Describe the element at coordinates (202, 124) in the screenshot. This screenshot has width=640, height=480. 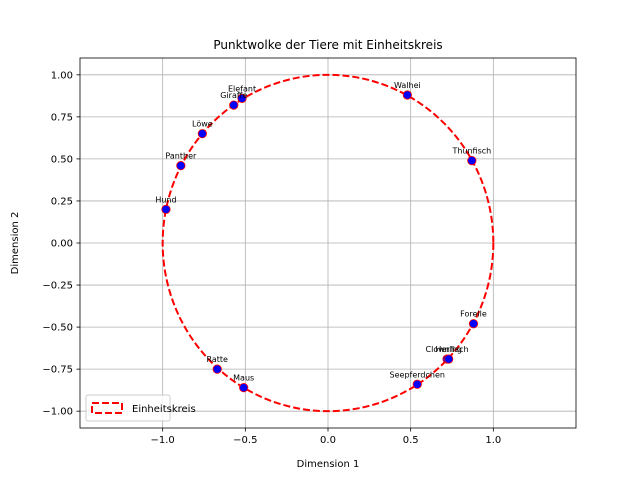
I see `point-label: Löwe` at that location.